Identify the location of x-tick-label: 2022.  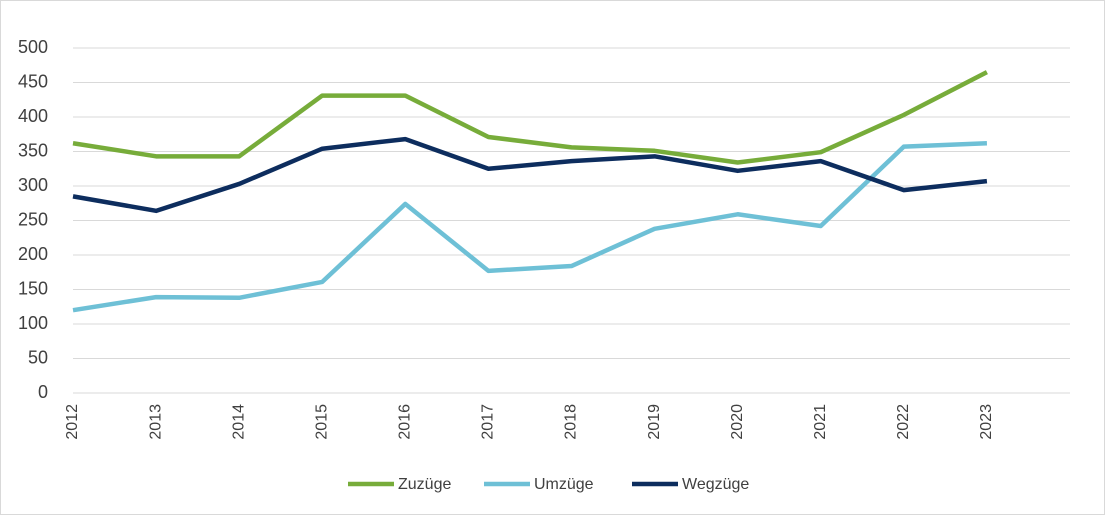
(903, 422).